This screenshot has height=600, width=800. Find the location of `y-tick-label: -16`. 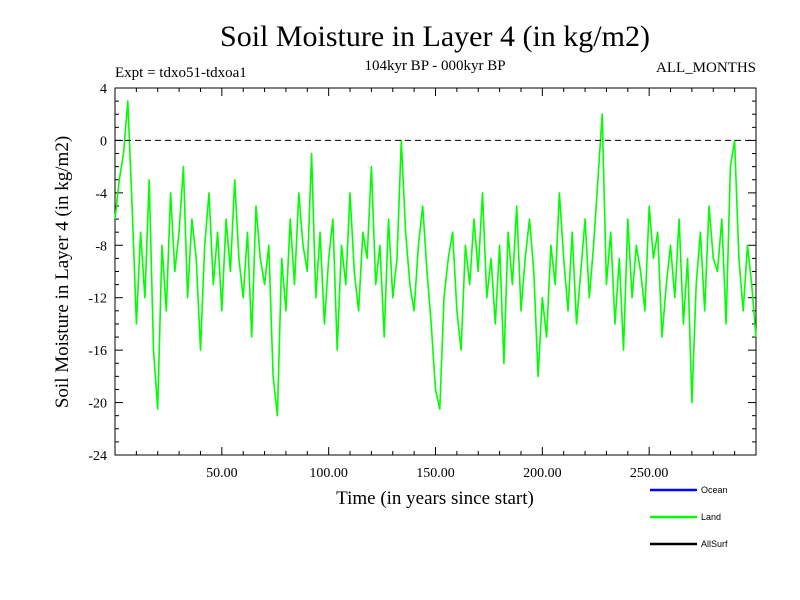

y-tick-label: -16 is located at coordinates (97, 351).